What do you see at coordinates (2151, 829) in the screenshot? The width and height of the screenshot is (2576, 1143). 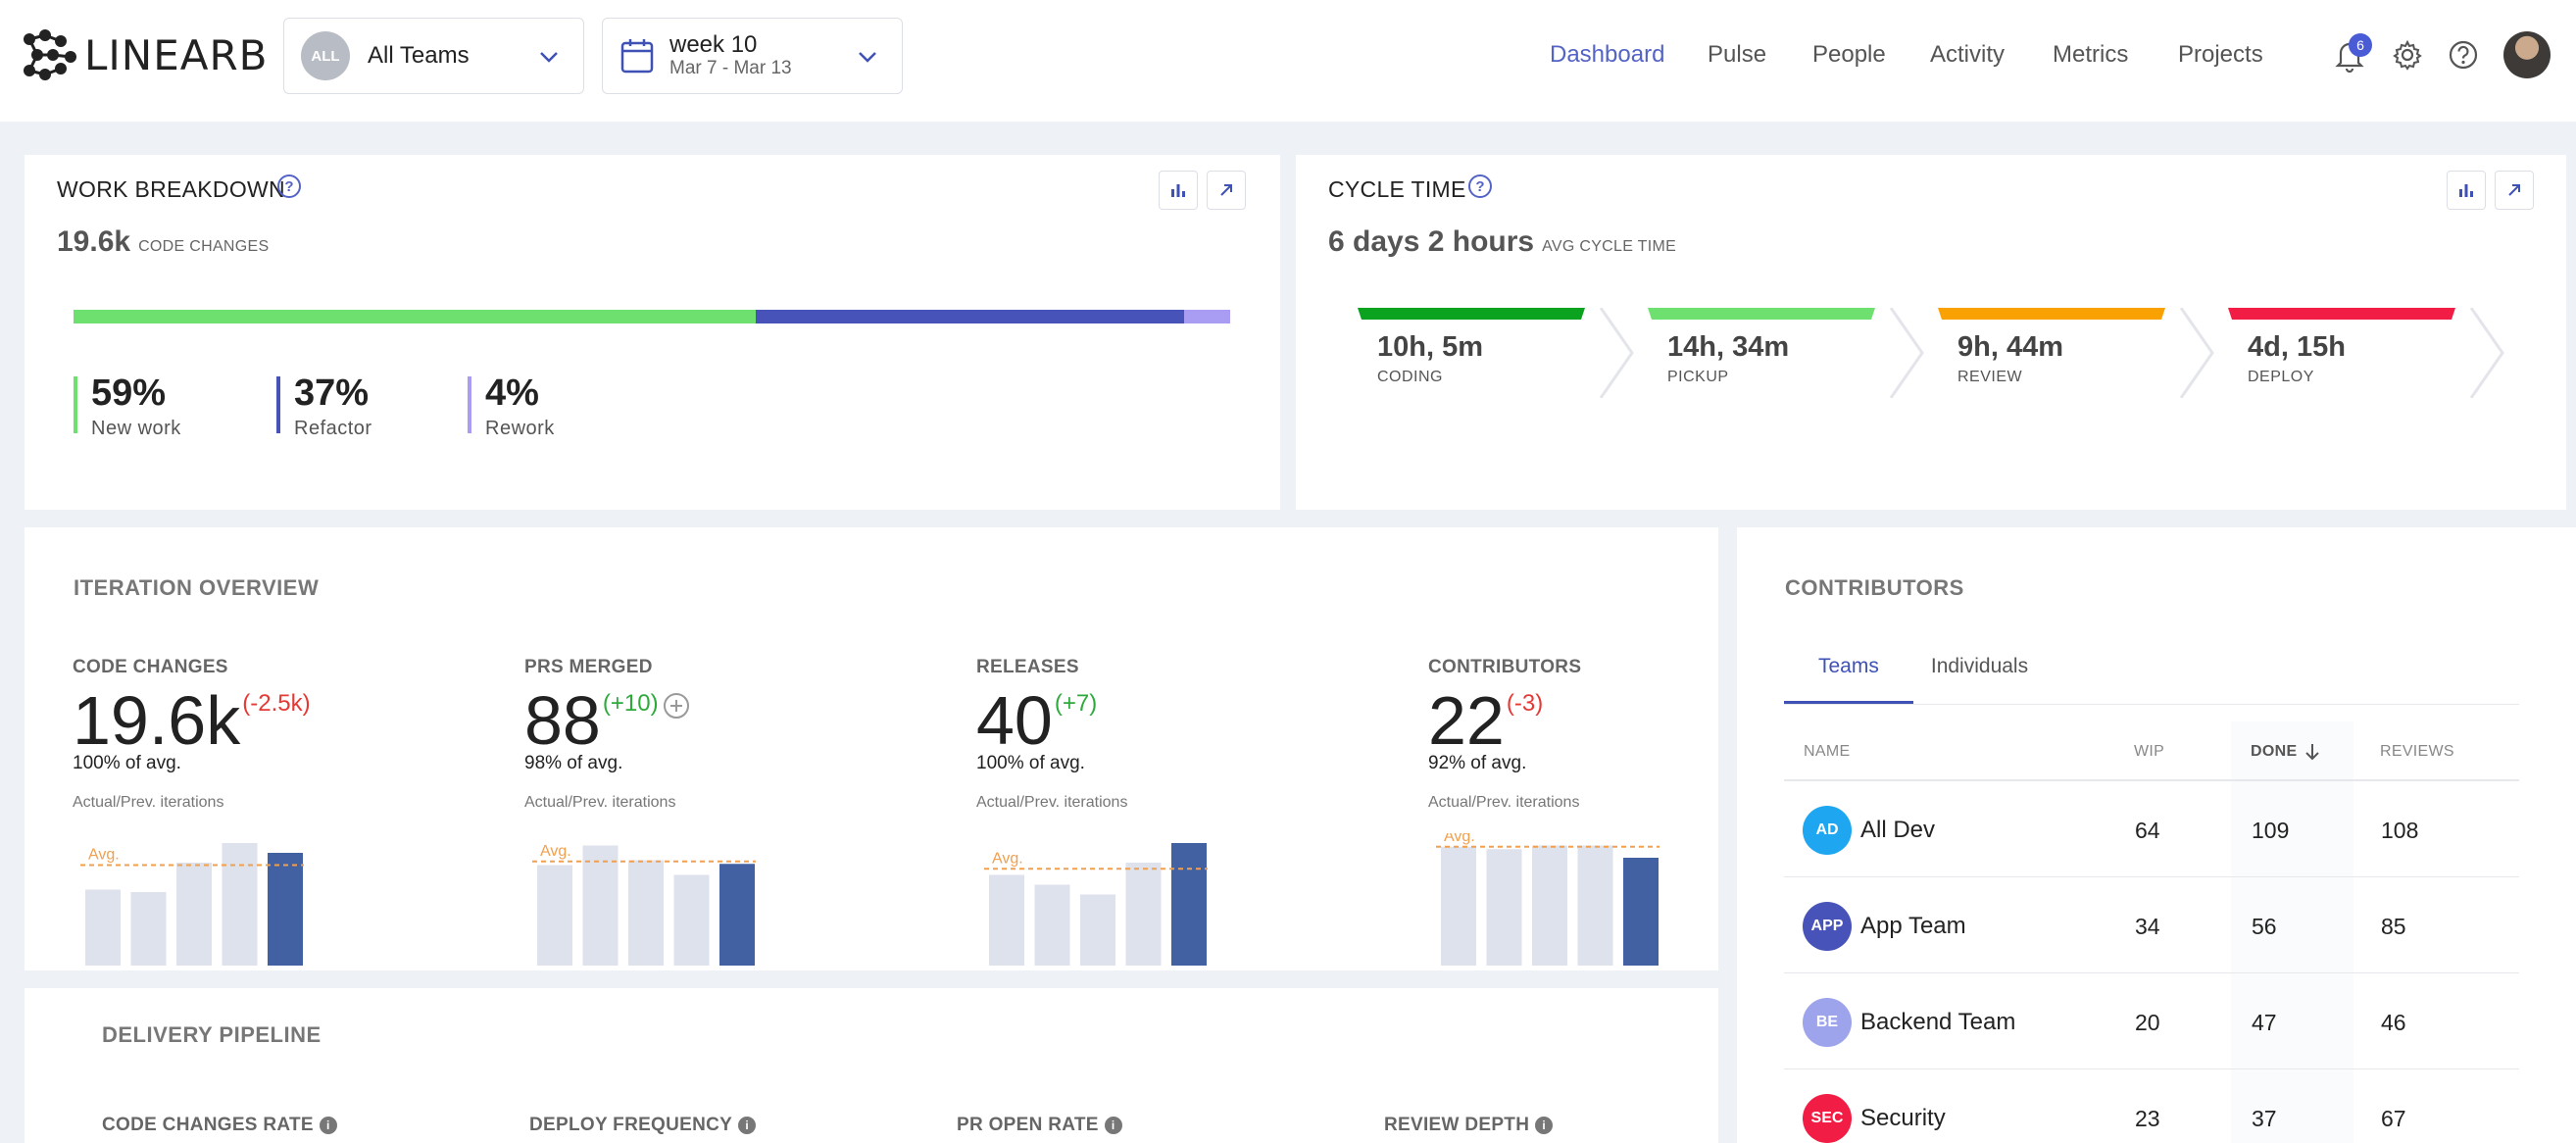 I see `table-row: AD All Dev 64 109 108` at bounding box center [2151, 829].